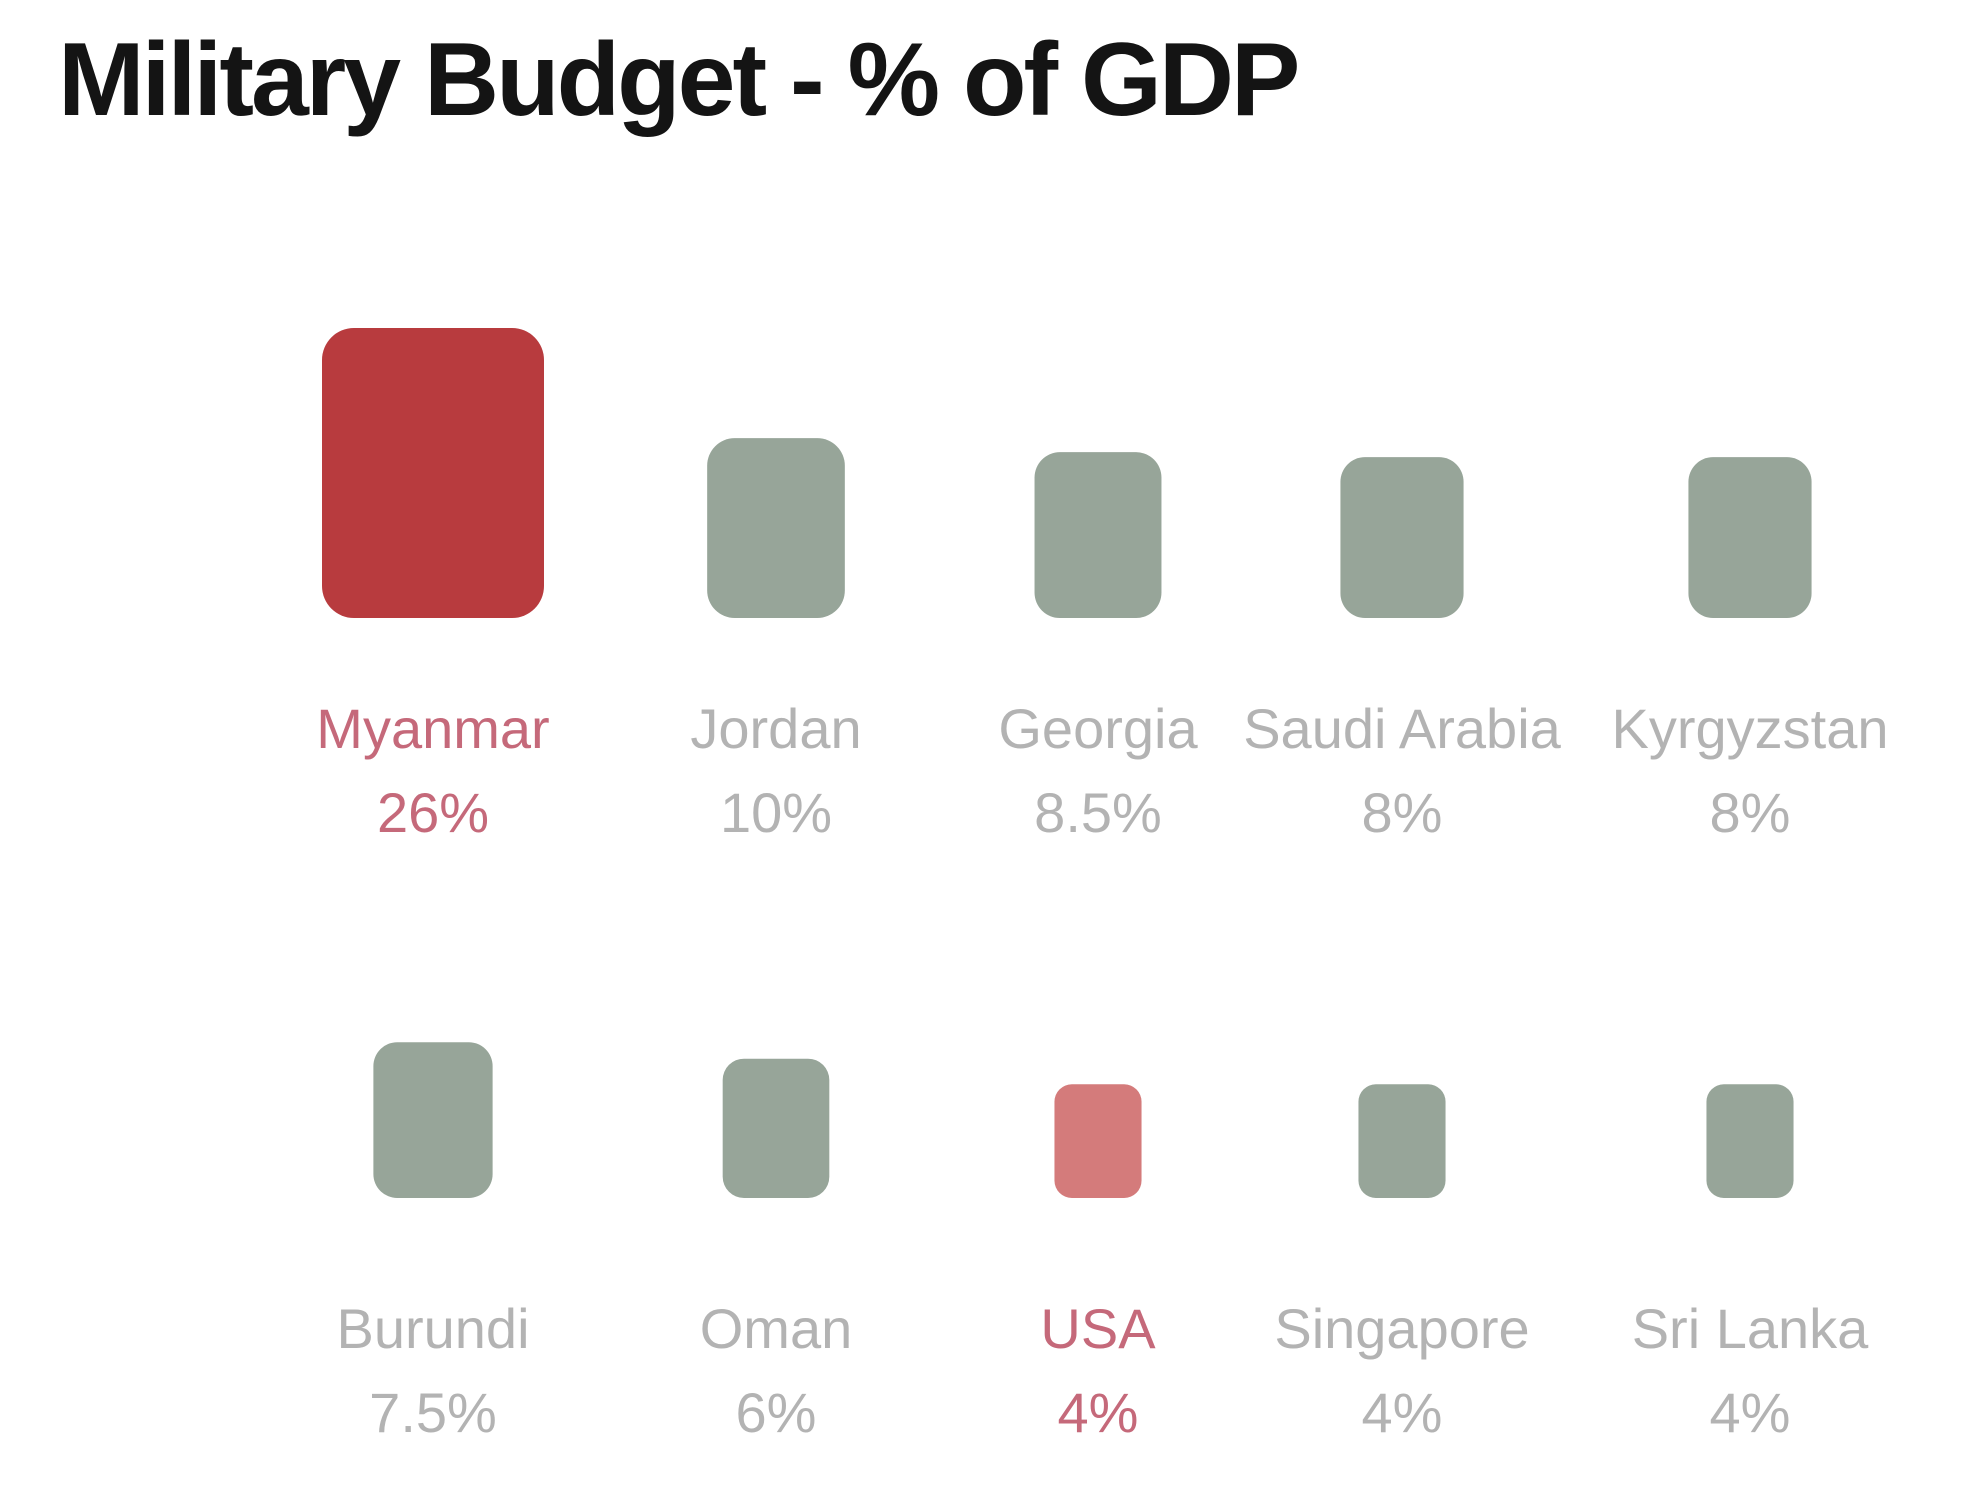  I want to click on value-label-jordan: 10%, so click(776, 812).